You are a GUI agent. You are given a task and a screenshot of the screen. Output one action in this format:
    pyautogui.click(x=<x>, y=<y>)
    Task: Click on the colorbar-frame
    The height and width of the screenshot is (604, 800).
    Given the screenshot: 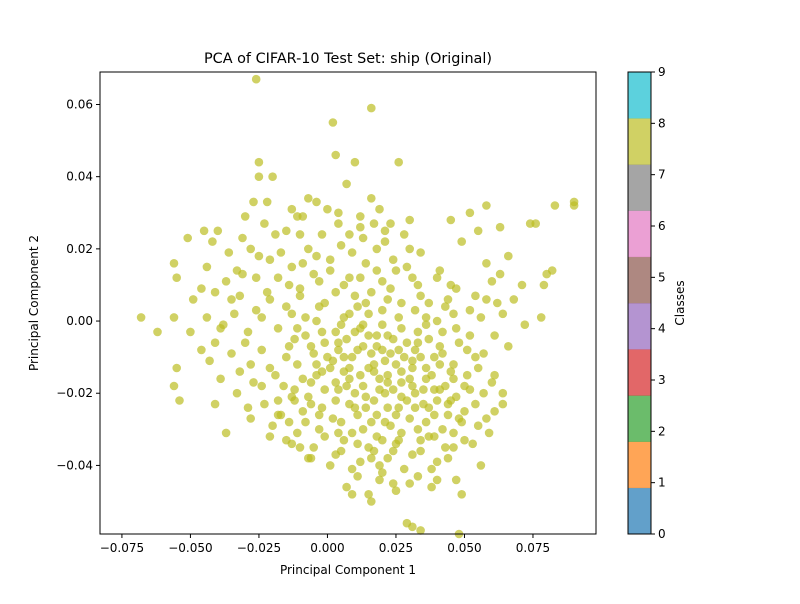 What is the action you would take?
    pyautogui.click(x=639, y=303)
    